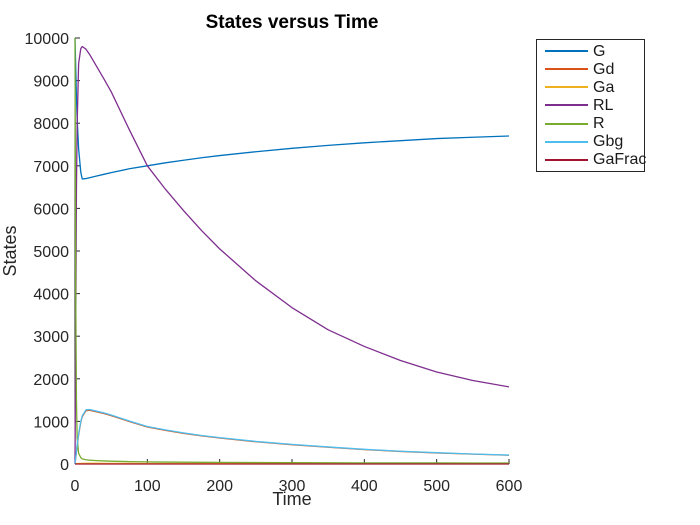  What do you see at coordinates (51, 209) in the screenshot?
I see `y-tick-label: 6000` at bounding box center [51, 209].